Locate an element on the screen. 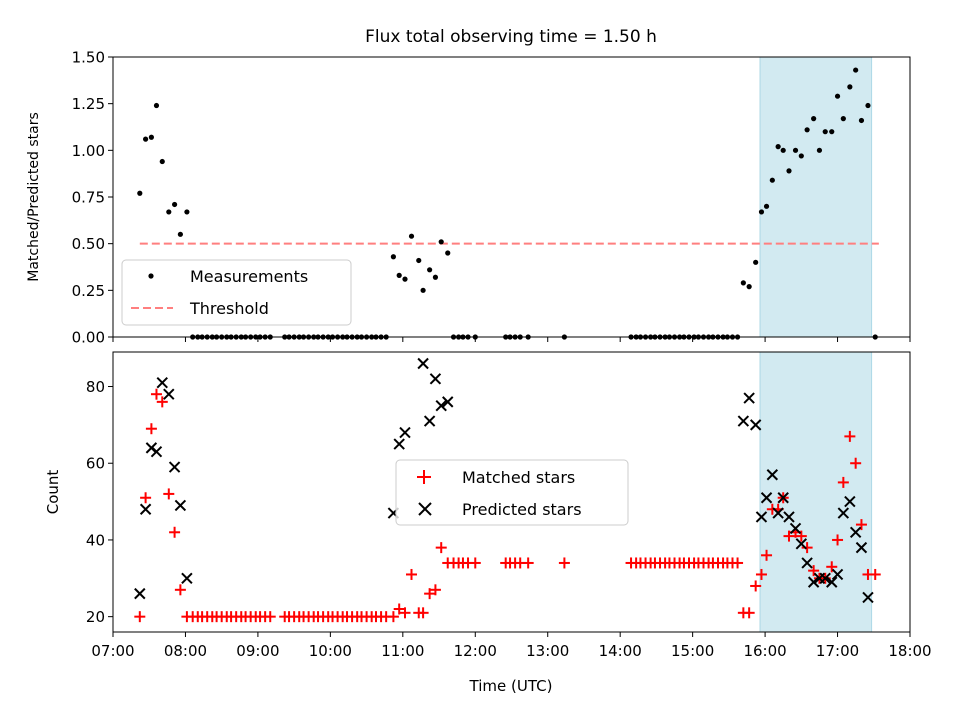 The image size is (960, 720). legend-marker-matched is located at coordinates (424, 477).